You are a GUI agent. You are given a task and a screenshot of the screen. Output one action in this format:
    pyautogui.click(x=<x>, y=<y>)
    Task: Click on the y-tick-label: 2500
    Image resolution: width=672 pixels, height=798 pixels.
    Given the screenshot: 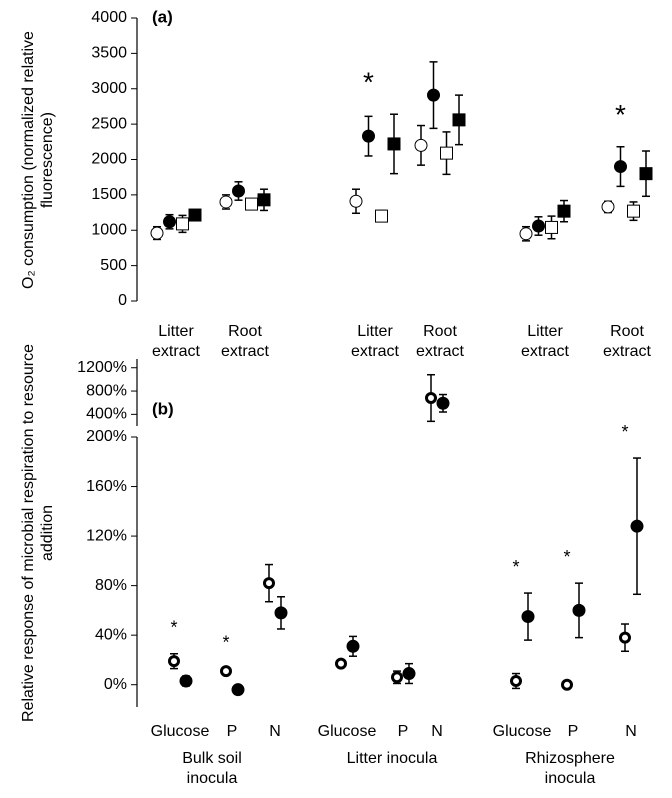 What is the action you would take?
    pyautogui.click(x=109, y=123)
    